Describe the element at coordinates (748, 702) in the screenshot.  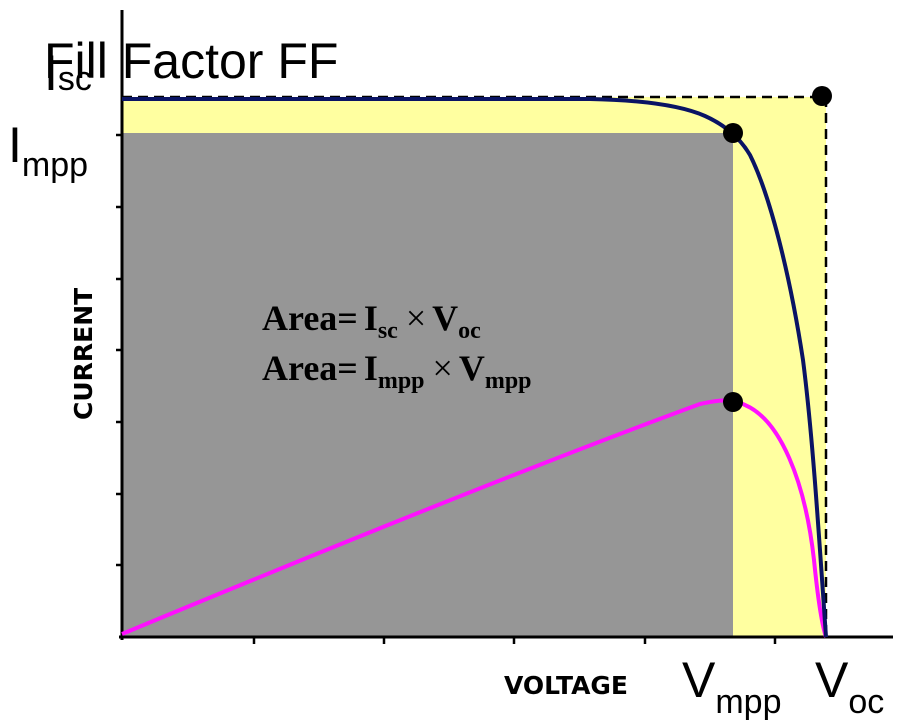
I see `vmpp-subscript: mpp` at that location.